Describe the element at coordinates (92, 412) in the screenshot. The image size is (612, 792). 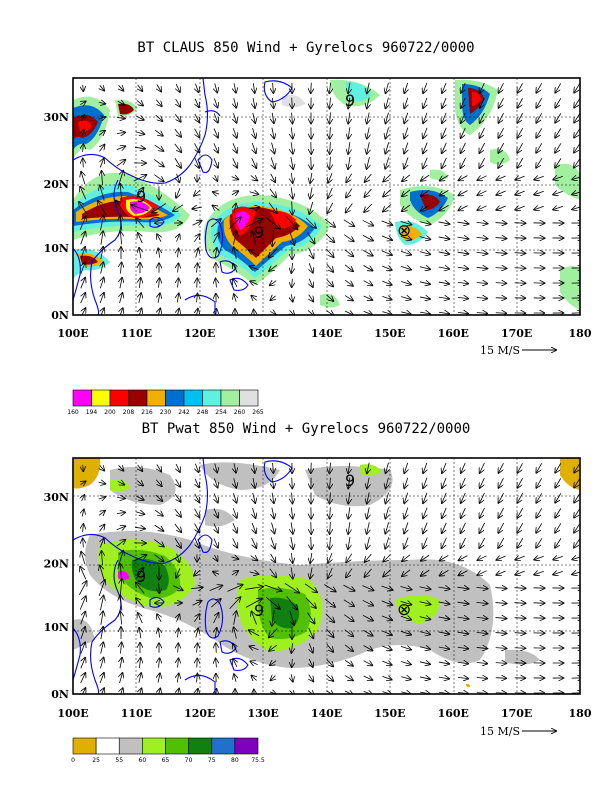
I see `colorbar-label: 194` at that location.